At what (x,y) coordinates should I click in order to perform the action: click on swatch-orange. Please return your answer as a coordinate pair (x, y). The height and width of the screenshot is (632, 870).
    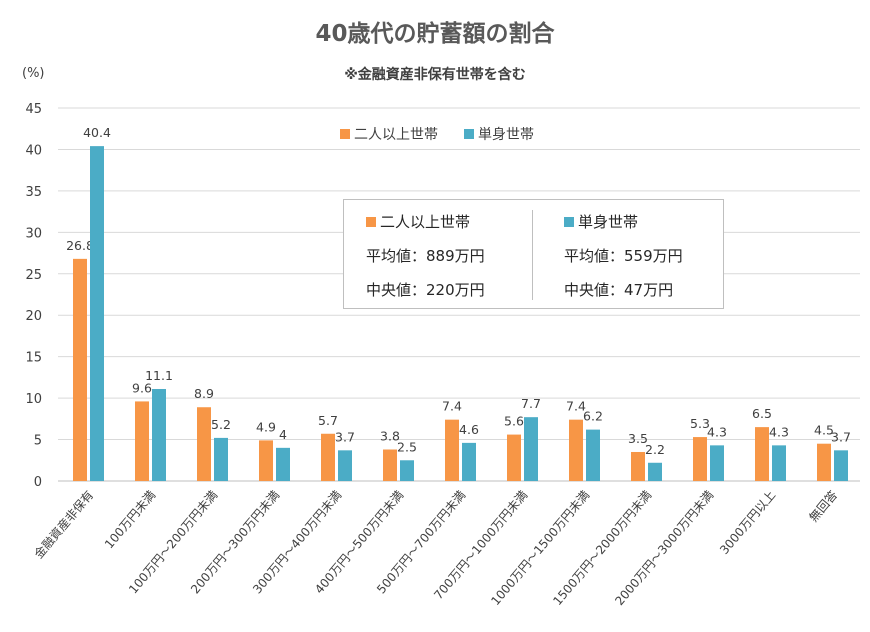
    Looking at the image, I should click on (371, 222).